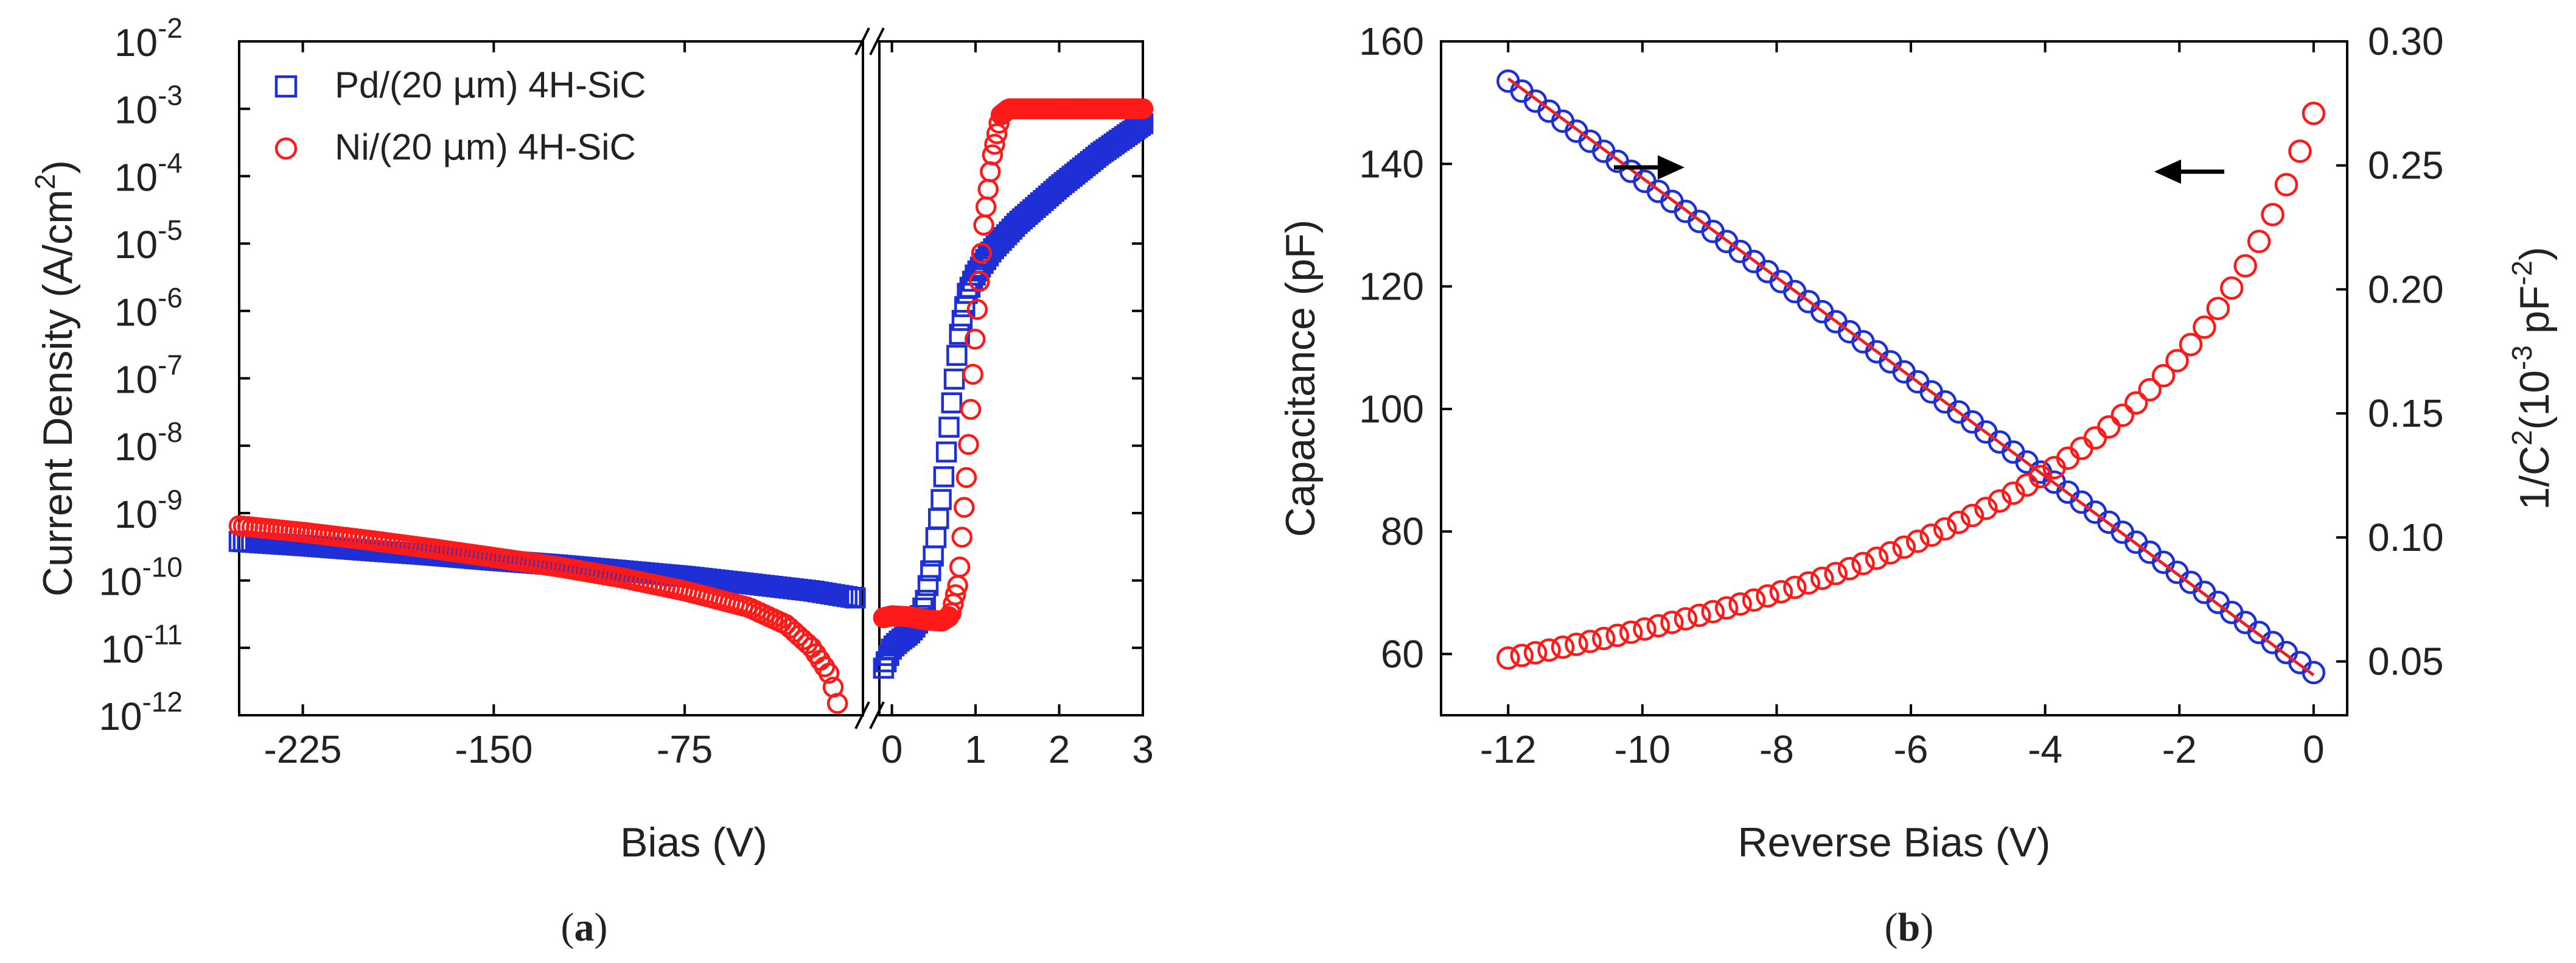 This screenshot has width=2576, height=963. What do you see at coordinates (170, 432) in the screenshot?
I see `y-tick-exponent: -8` at bounding box center [170, 432].